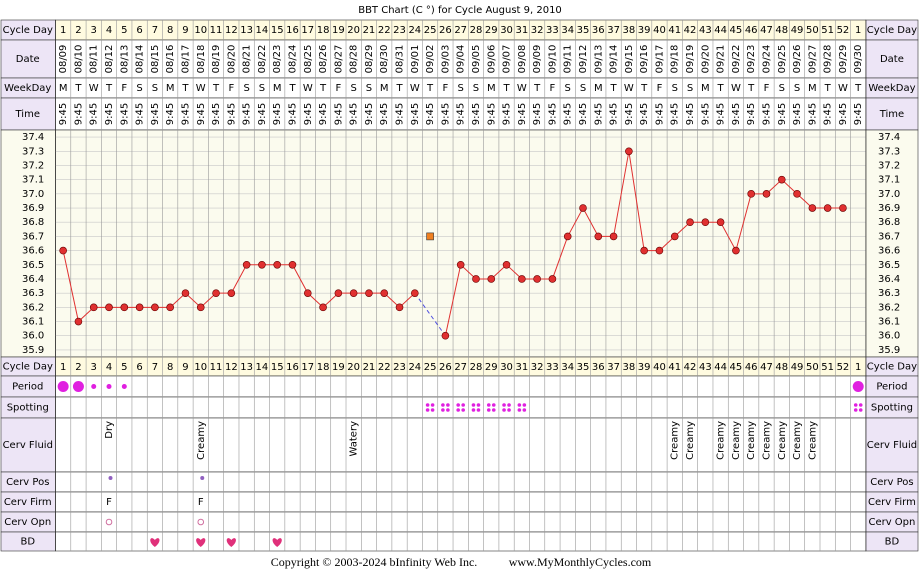  What do you see at coordinates (109, 386) in the screenshot?
I see `period-marker` at bounding box center [109, 386].